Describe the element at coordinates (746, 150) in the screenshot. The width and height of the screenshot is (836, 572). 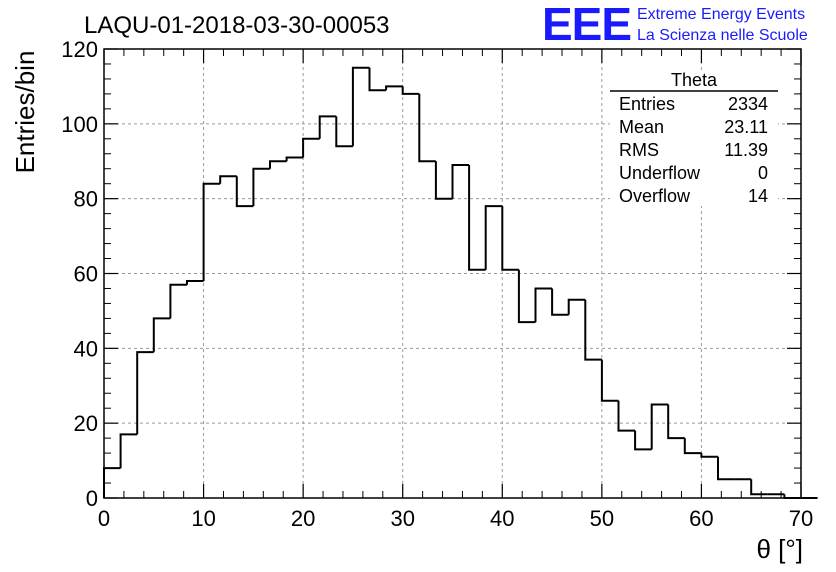
I see `stat-value-rms: 11.39` at that location.